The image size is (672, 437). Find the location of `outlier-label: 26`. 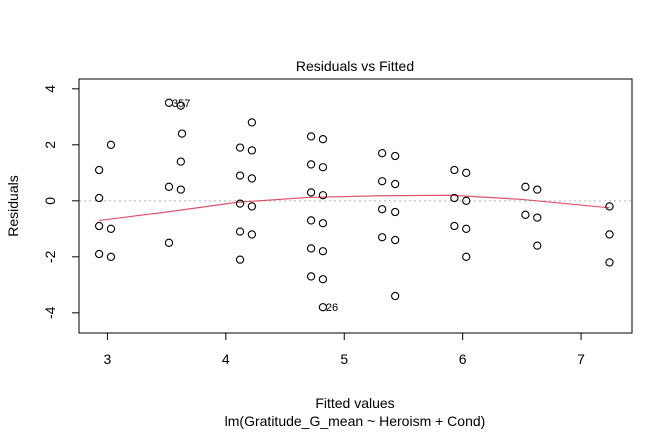

outlier-label: 26 is located at coordinates (332, 308).